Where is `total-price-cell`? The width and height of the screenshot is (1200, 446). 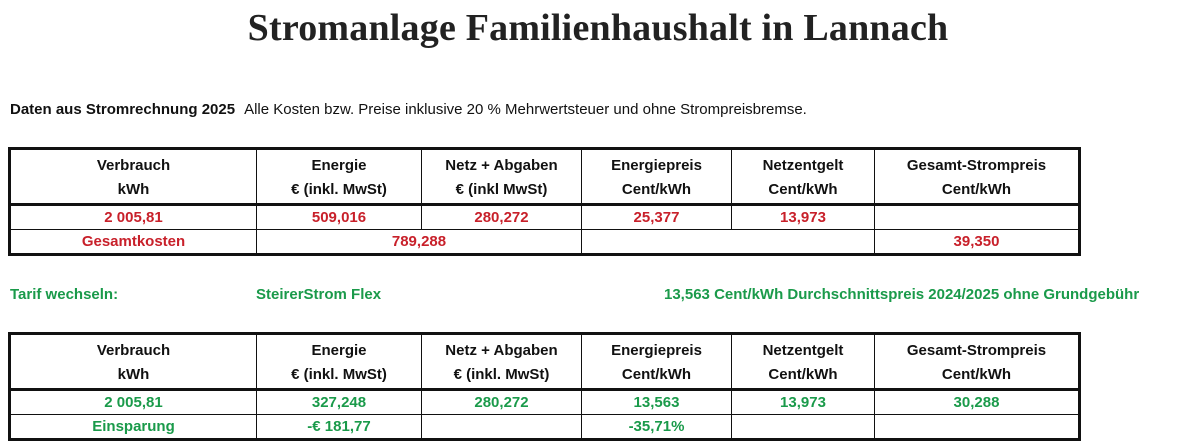
total-price-cell is located at coordinates (977, 217).